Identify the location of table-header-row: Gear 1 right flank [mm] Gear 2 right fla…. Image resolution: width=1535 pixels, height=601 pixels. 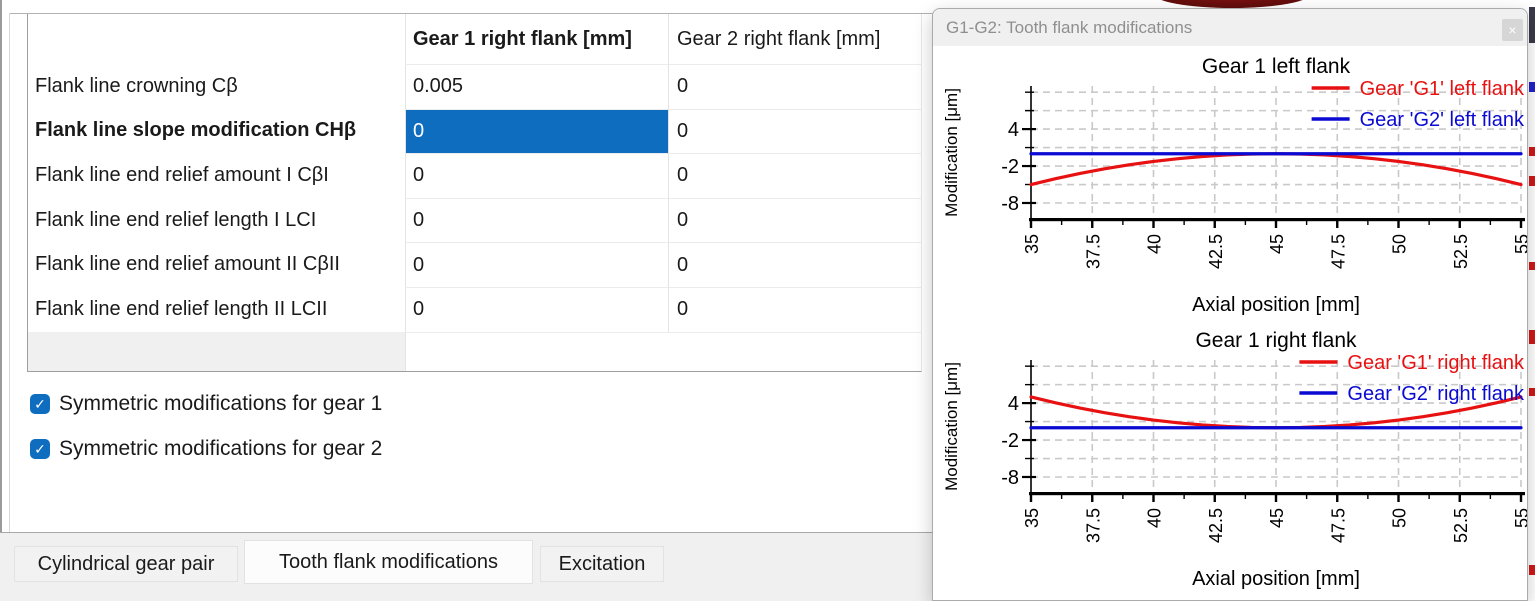
(474, 39).